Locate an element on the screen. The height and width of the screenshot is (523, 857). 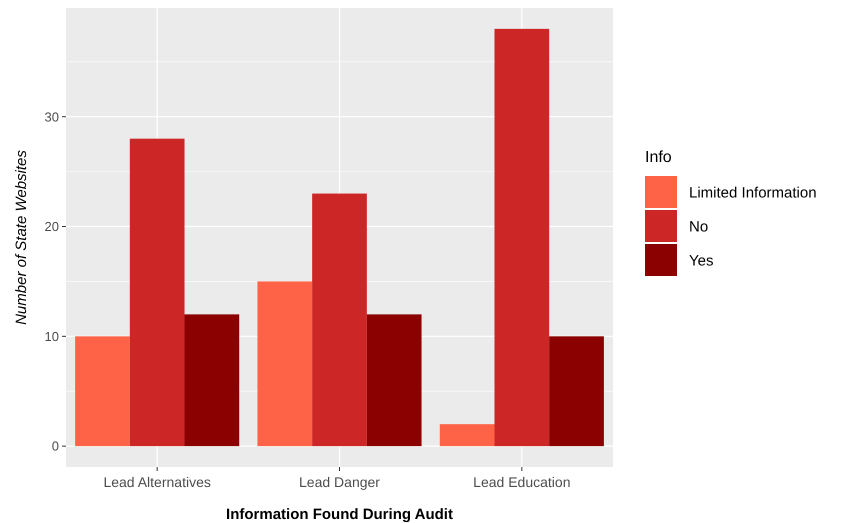
x-tick-label: Lead Danger is located at coordinates (339, 482).